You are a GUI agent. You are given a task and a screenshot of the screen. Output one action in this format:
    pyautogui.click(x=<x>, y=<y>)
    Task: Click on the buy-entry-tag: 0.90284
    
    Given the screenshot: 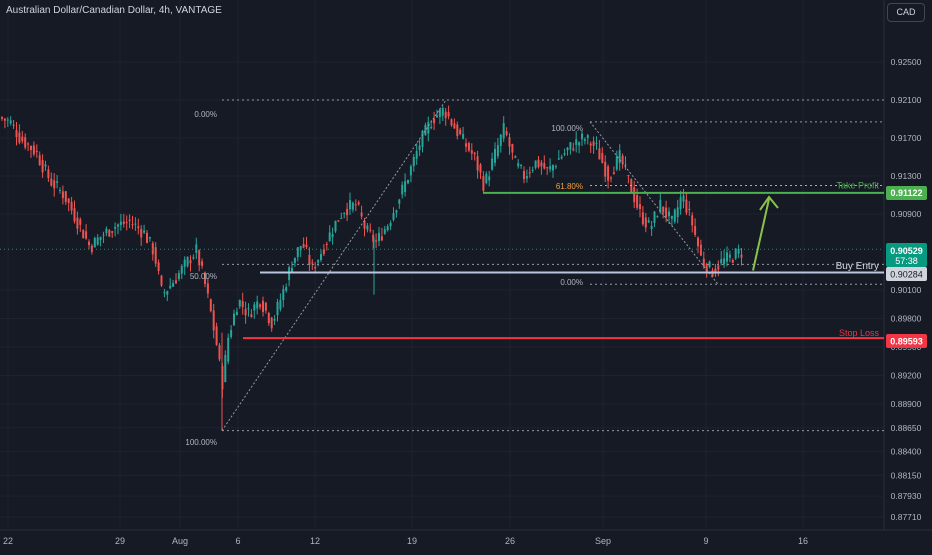 What is the action you would take?
    pyautogui.click(x=906, y=275)
    